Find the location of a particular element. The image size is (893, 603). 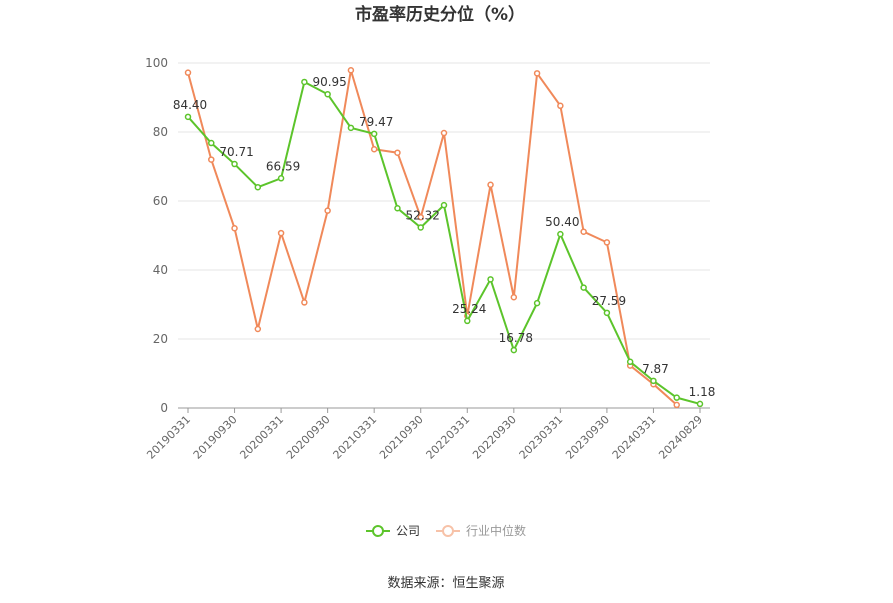

legend: 公司 行业中位数 is located at coordinates (446, 530).